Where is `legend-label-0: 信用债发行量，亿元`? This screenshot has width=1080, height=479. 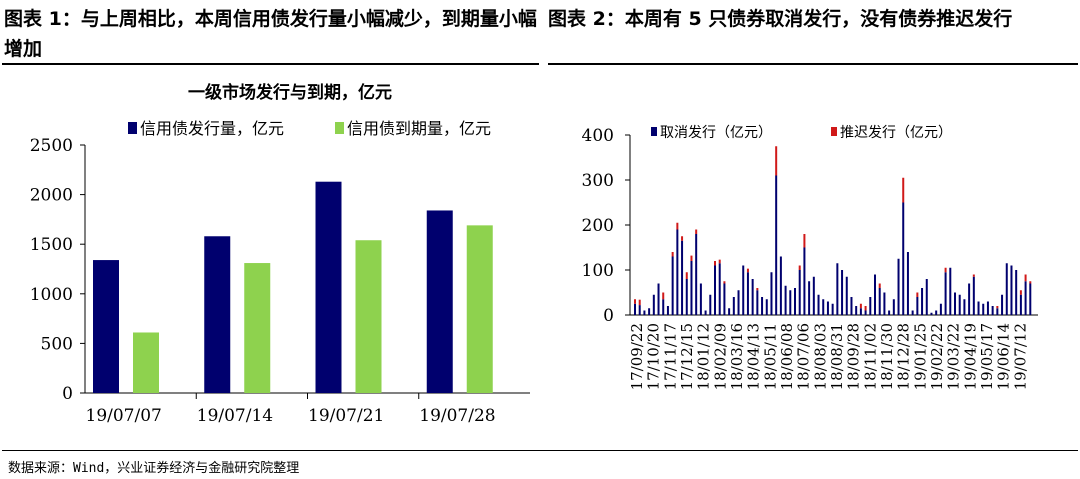
legend-label-0: 信用债发行量，亿元 is located at coordinates (212, 128).